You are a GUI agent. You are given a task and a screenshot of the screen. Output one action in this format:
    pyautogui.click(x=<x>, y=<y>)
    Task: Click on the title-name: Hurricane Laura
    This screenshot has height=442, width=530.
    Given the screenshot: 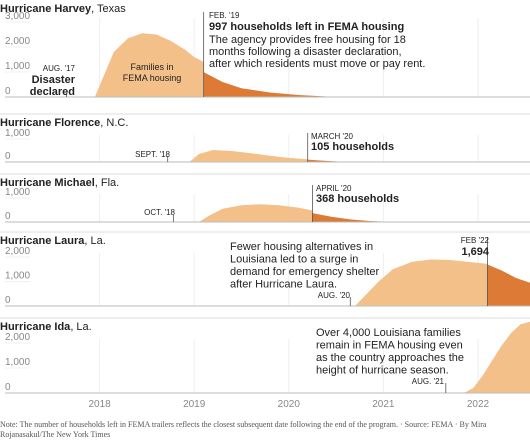 What is the action you would take?
    pyautogui.click(x=42, y=241)
    